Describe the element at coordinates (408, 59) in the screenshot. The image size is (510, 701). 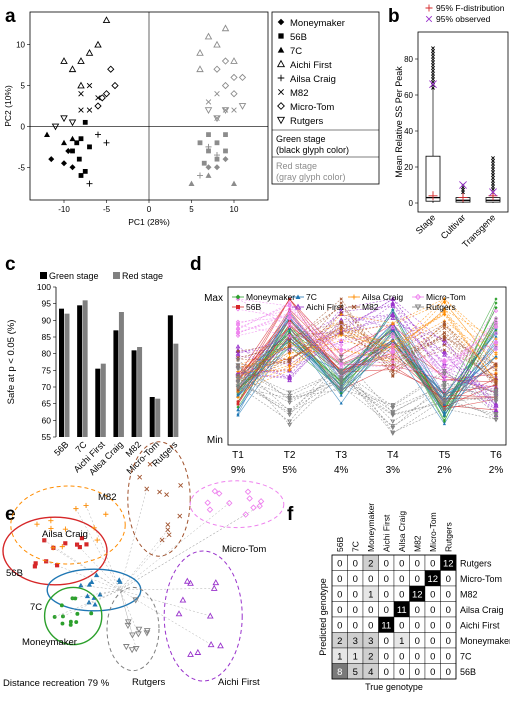
I see `y-tick-label: 80` at that location.